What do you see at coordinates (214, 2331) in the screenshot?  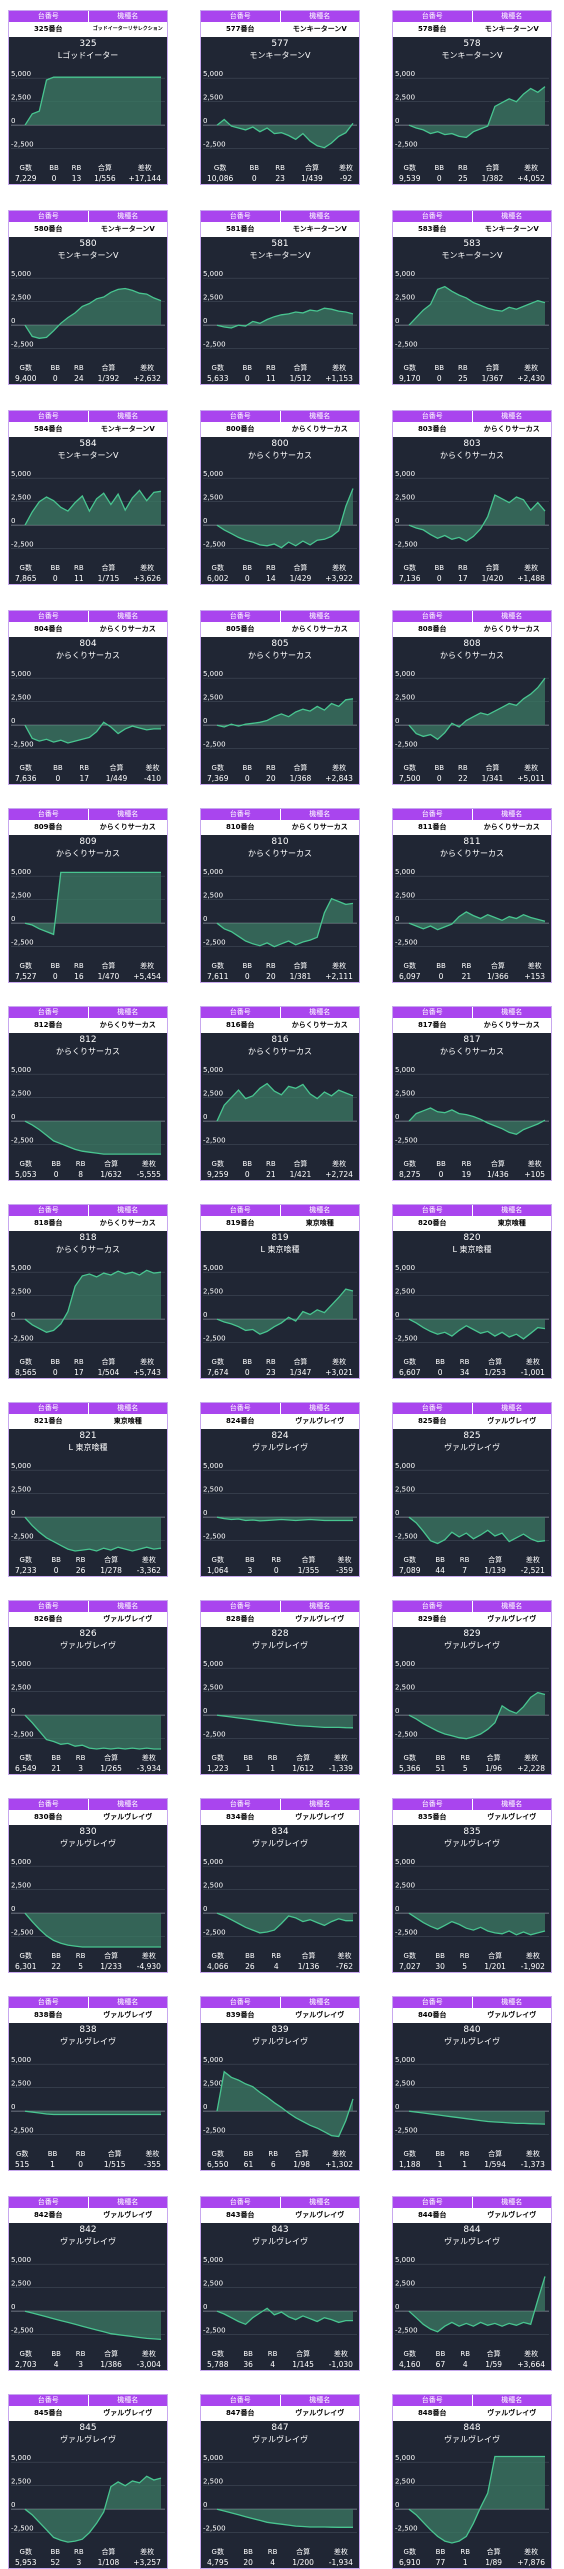 I see `tick-label: -2,500` at bounding box center [214, 2331].